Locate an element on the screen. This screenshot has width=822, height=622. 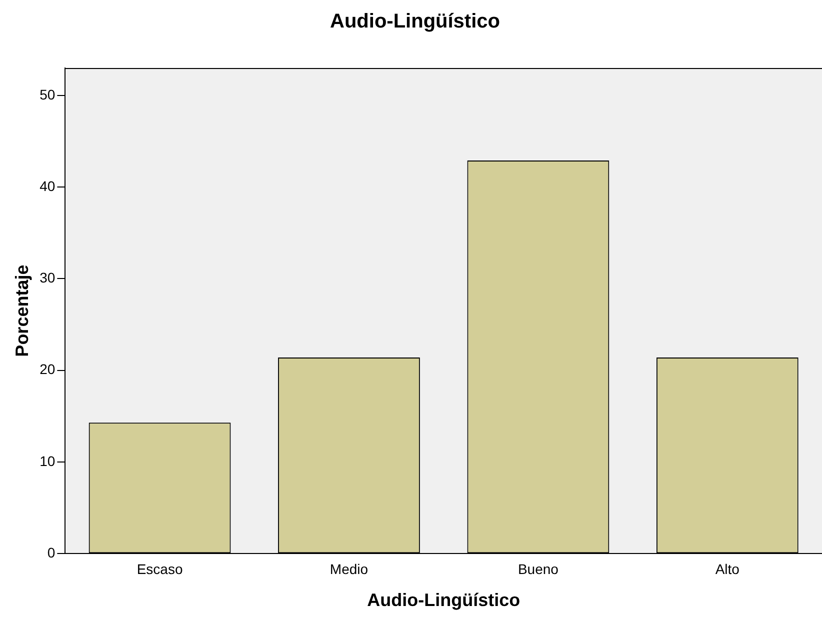
y-tick-label: 20 is located at coordinates (48, 369).